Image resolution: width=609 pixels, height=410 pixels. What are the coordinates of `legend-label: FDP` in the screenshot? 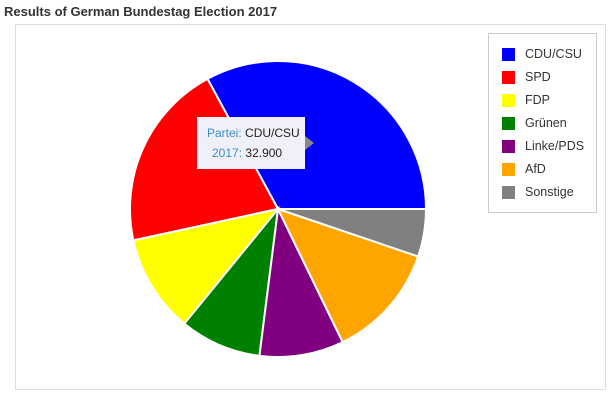 It's located at (537, 100).